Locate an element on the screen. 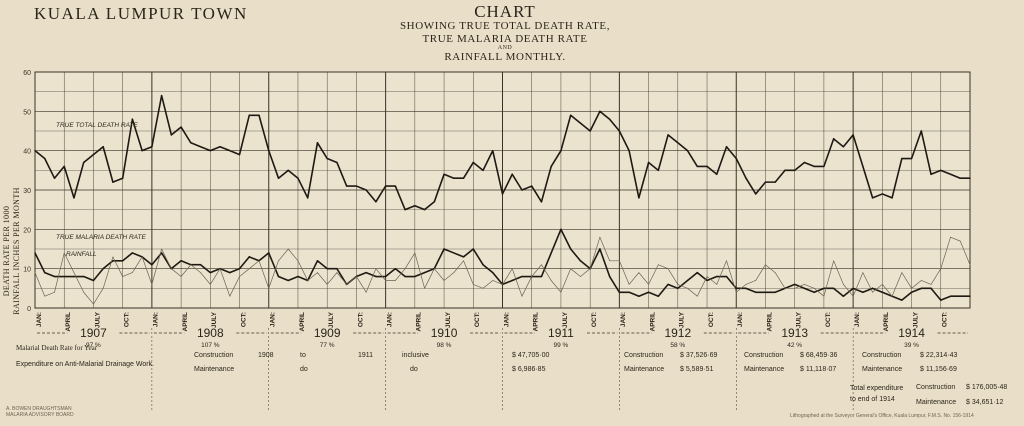  construction-1912: $ 37,526·69 is located at coordinates (699, 355).